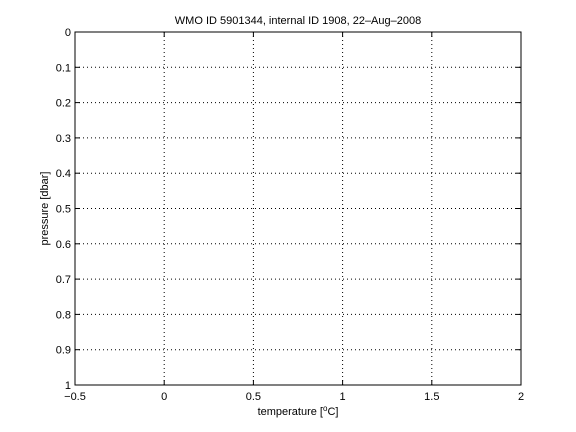 This screenshot has width=576, height=432. I want to click on x-axis-title: temperature [oC], so click(298, 411).